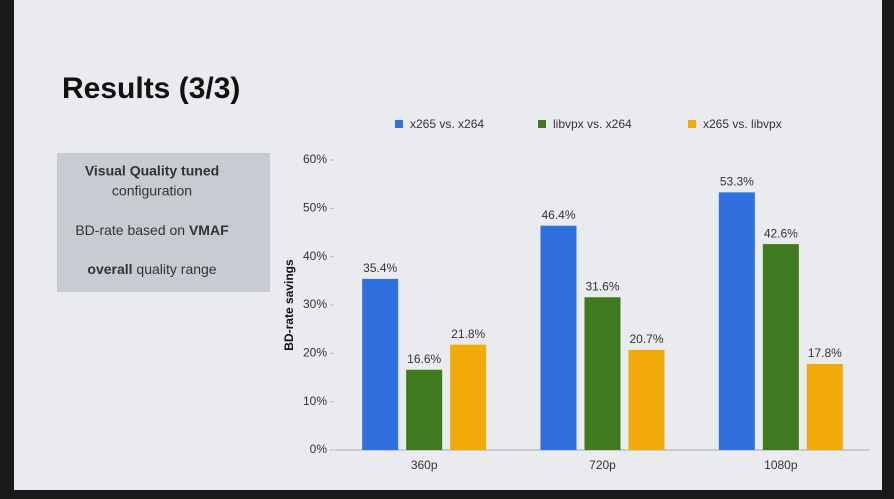 This screenshot has height=499, width=894. Describe the element at coordinates (558, 215) in the screenshot. I see `value-label: 46.4%` at that location.